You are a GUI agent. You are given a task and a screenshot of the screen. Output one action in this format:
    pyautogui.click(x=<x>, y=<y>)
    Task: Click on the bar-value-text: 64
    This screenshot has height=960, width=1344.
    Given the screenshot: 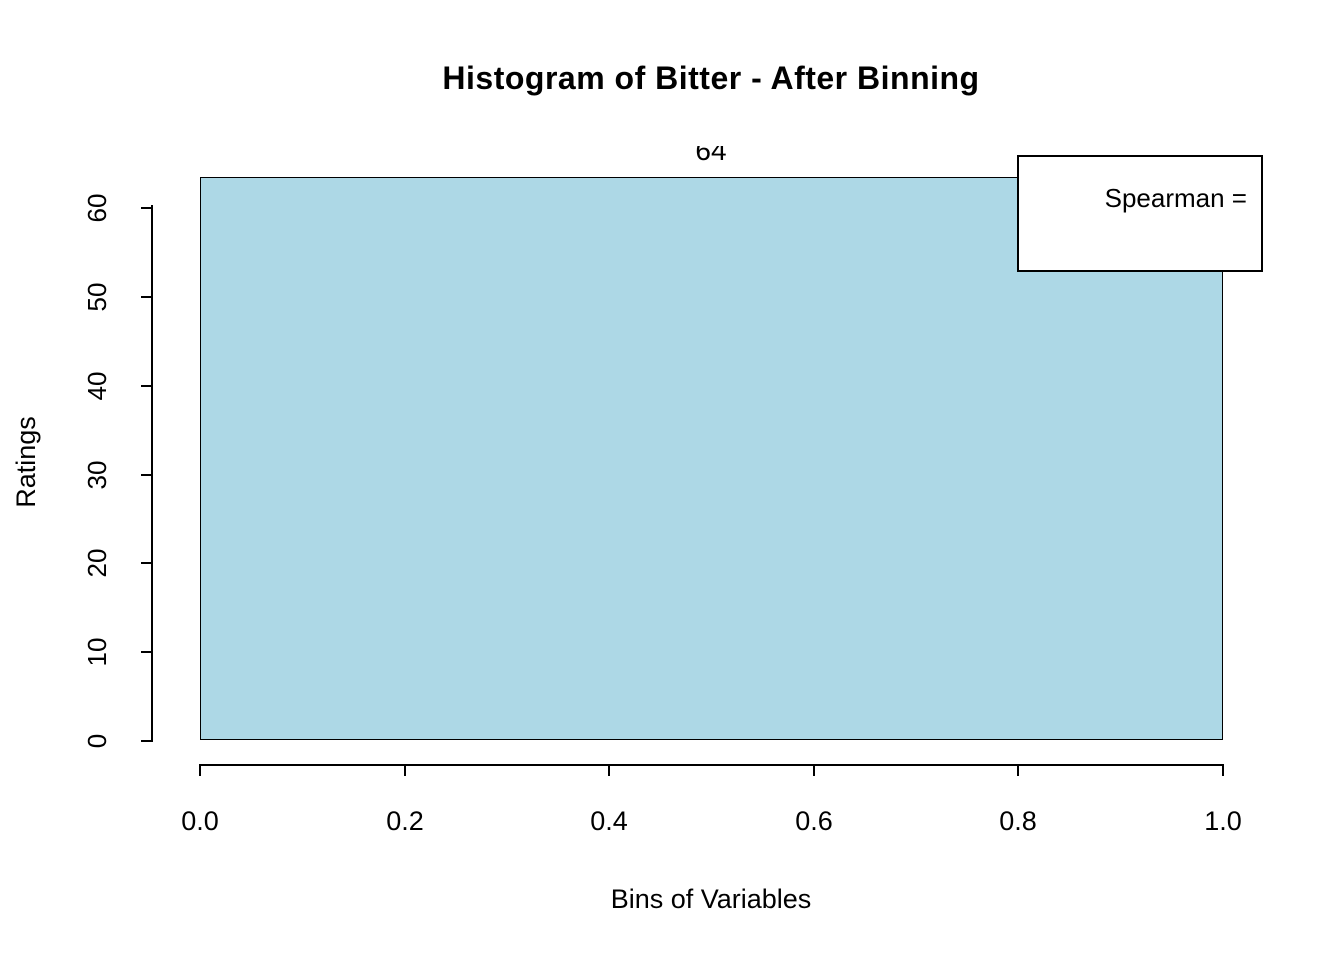 What is the action you would take?
    pyautogui.click(x=711, y=156)
    